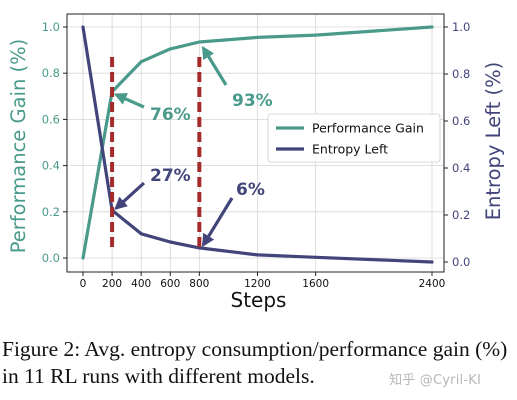  What do you see at coordinates (112, 284) in the screenshot?
I see `x-tick-label: 200` at bounding box center [112, 284].